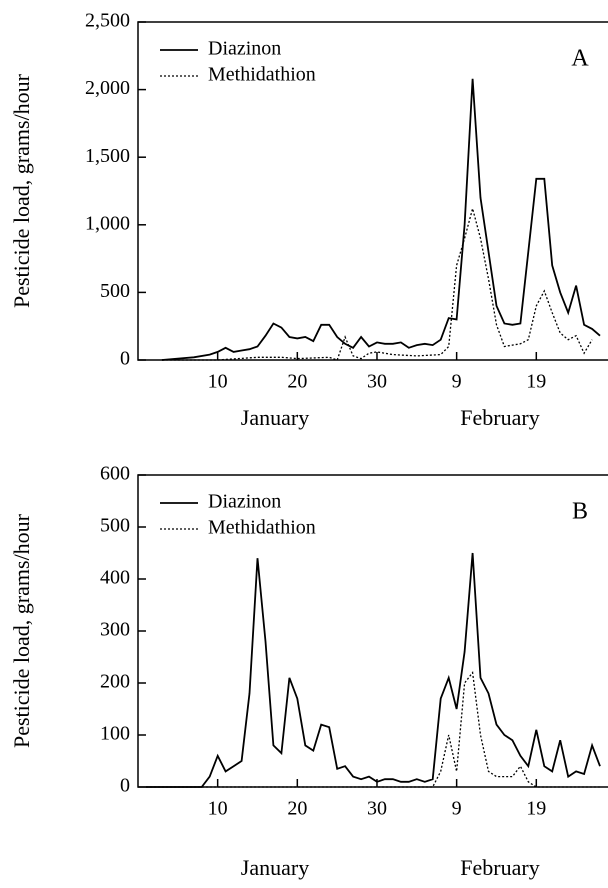 This screenshot has height=888, width=608. Describe the element at coordinates (115, 630) in the screenshot. I see `y-tick-label: 300` at that location.